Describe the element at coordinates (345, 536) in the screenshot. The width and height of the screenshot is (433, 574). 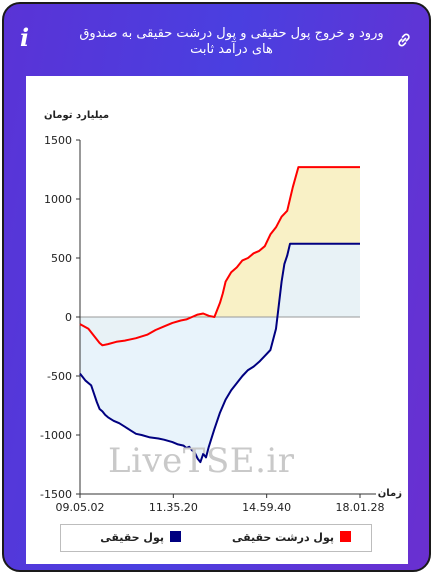
I see `legend-swatch-large-real` at that location.